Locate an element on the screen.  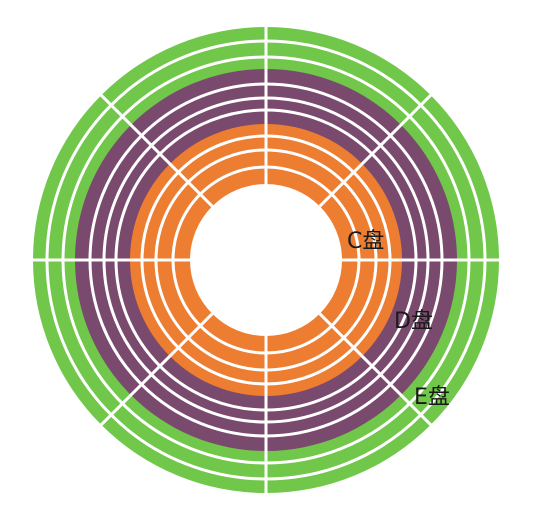
disk-center-hole is located at coordinates (266, 260).